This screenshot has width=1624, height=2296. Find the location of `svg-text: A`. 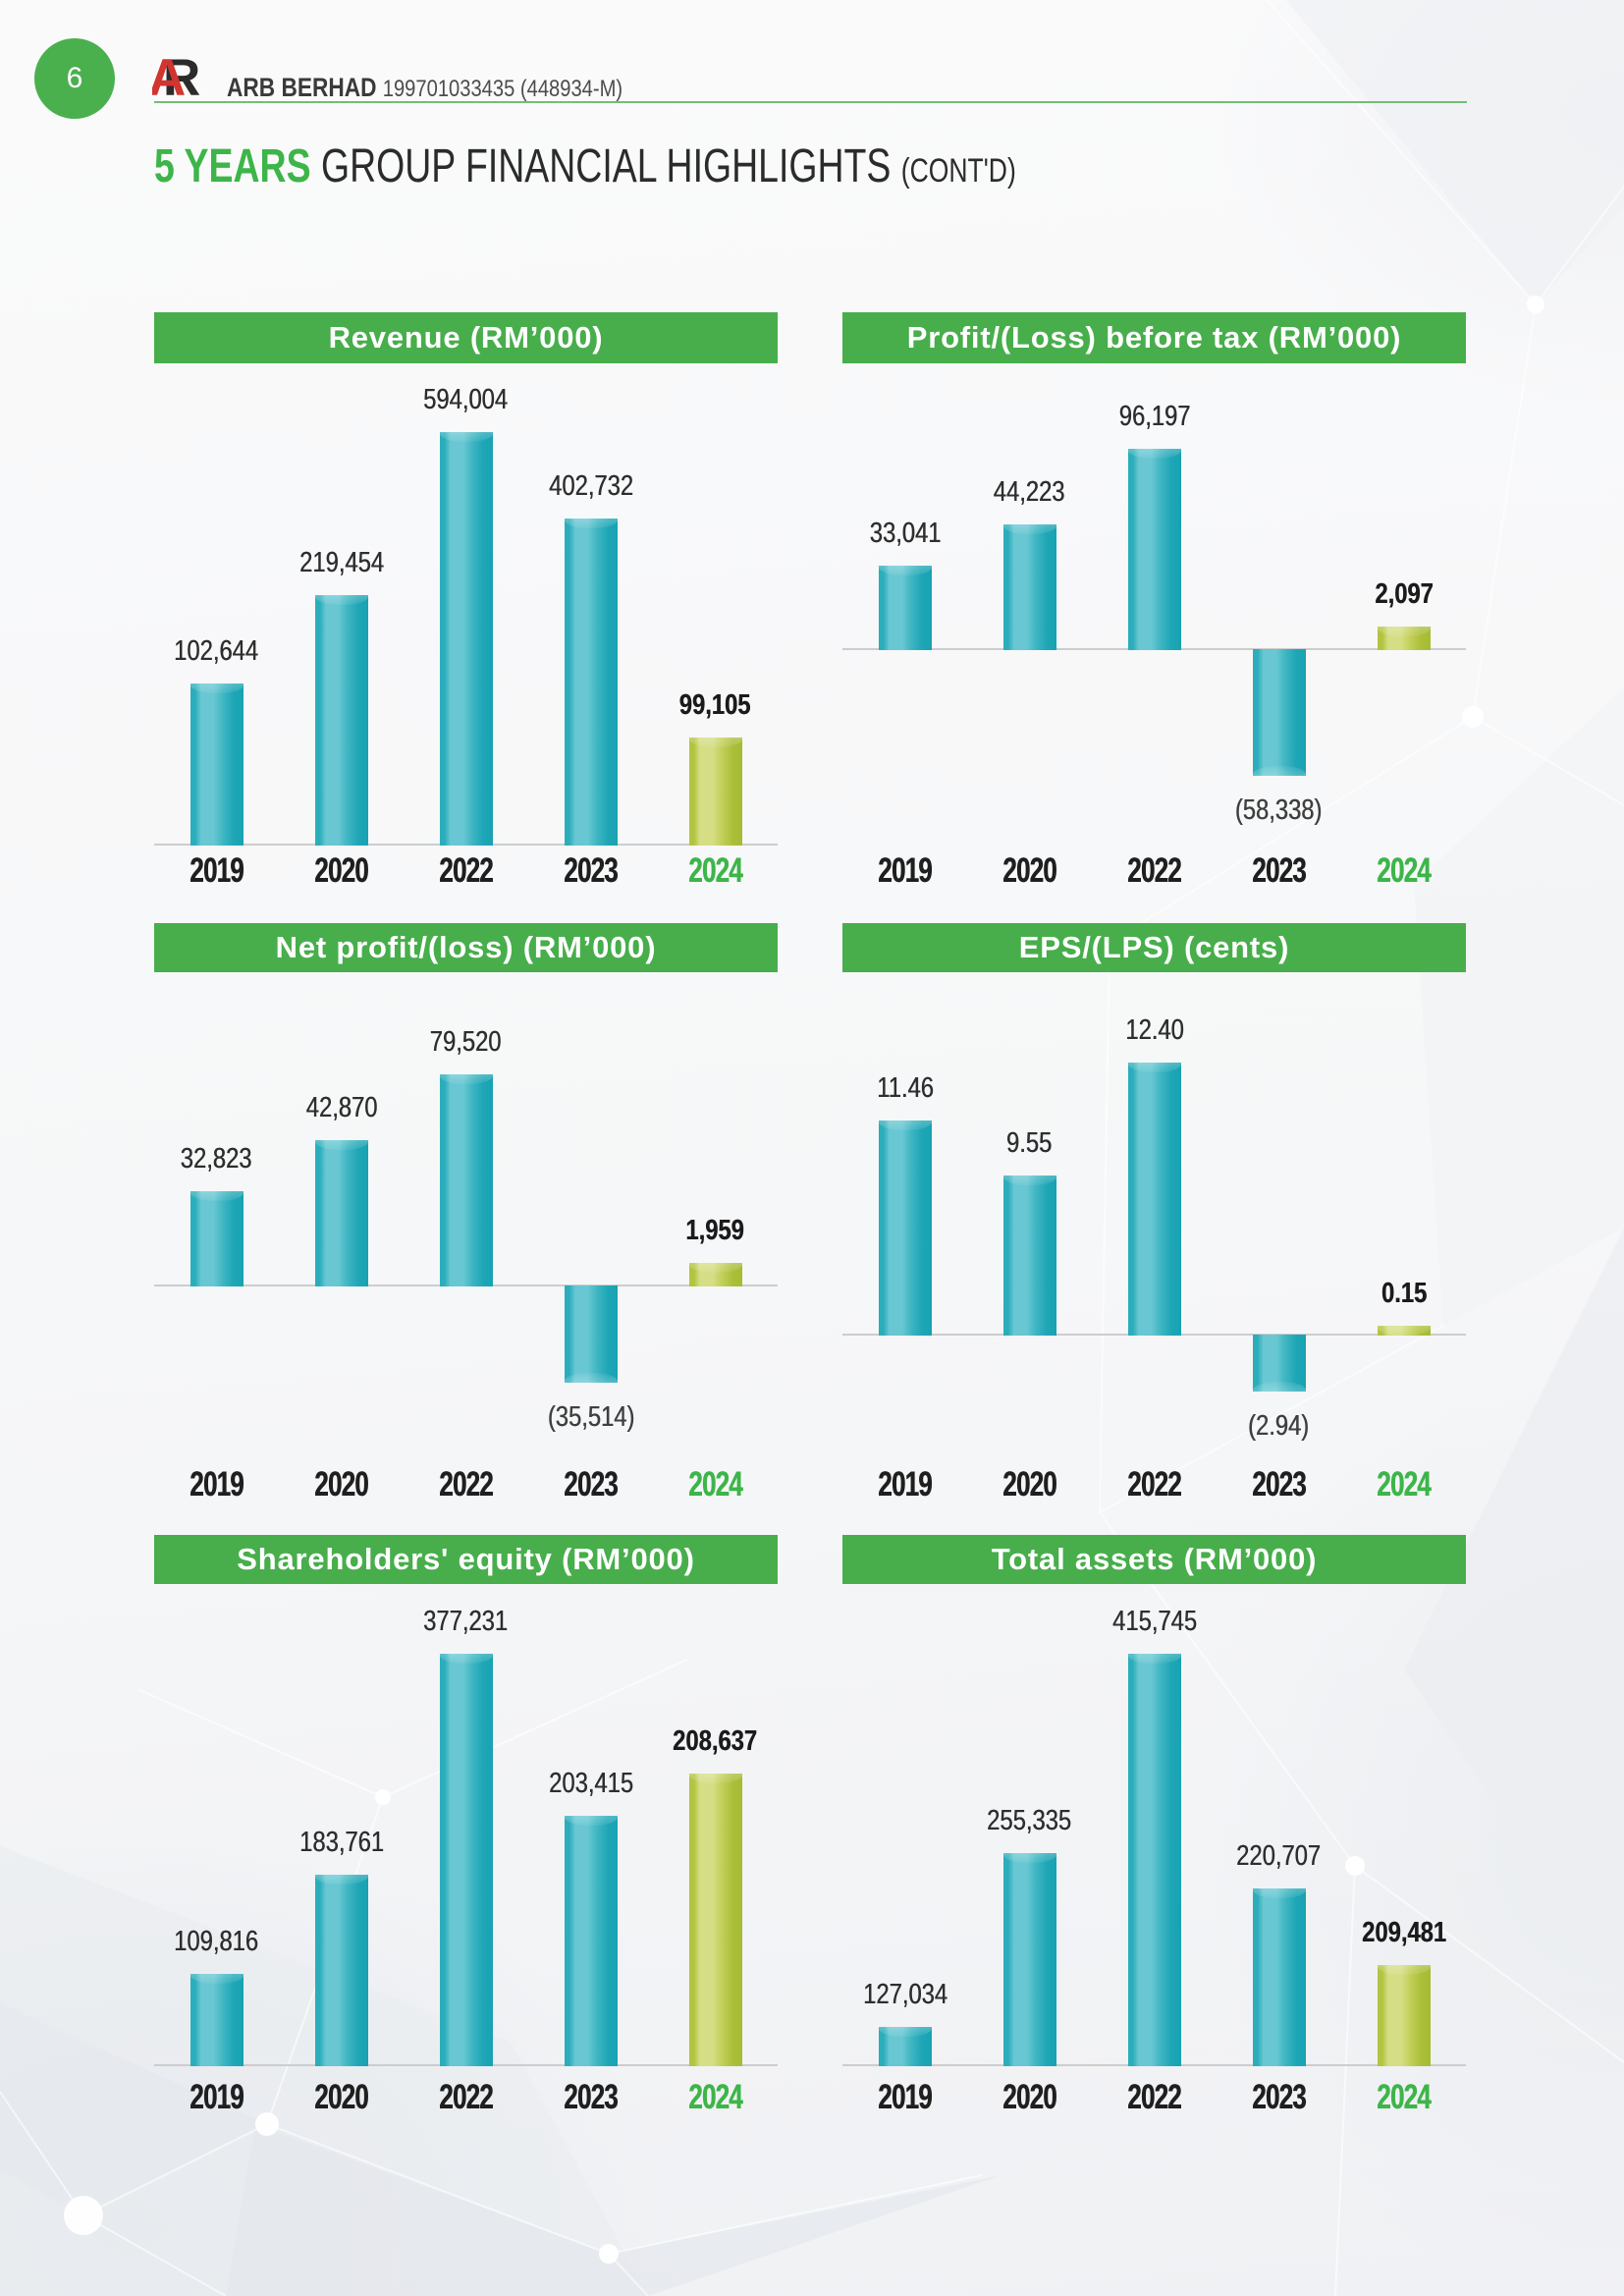

svg-text: A is located at coordinates (169, 77).